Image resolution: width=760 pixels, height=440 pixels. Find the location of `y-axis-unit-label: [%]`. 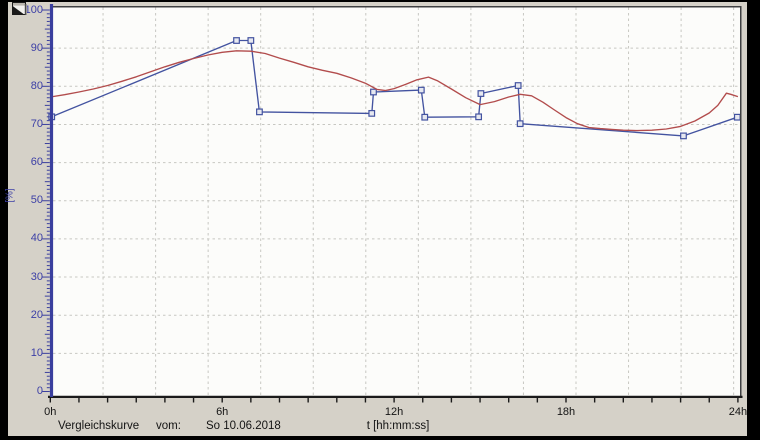

y-axis-unit-label: [%] is located at coordinates (10, 195).